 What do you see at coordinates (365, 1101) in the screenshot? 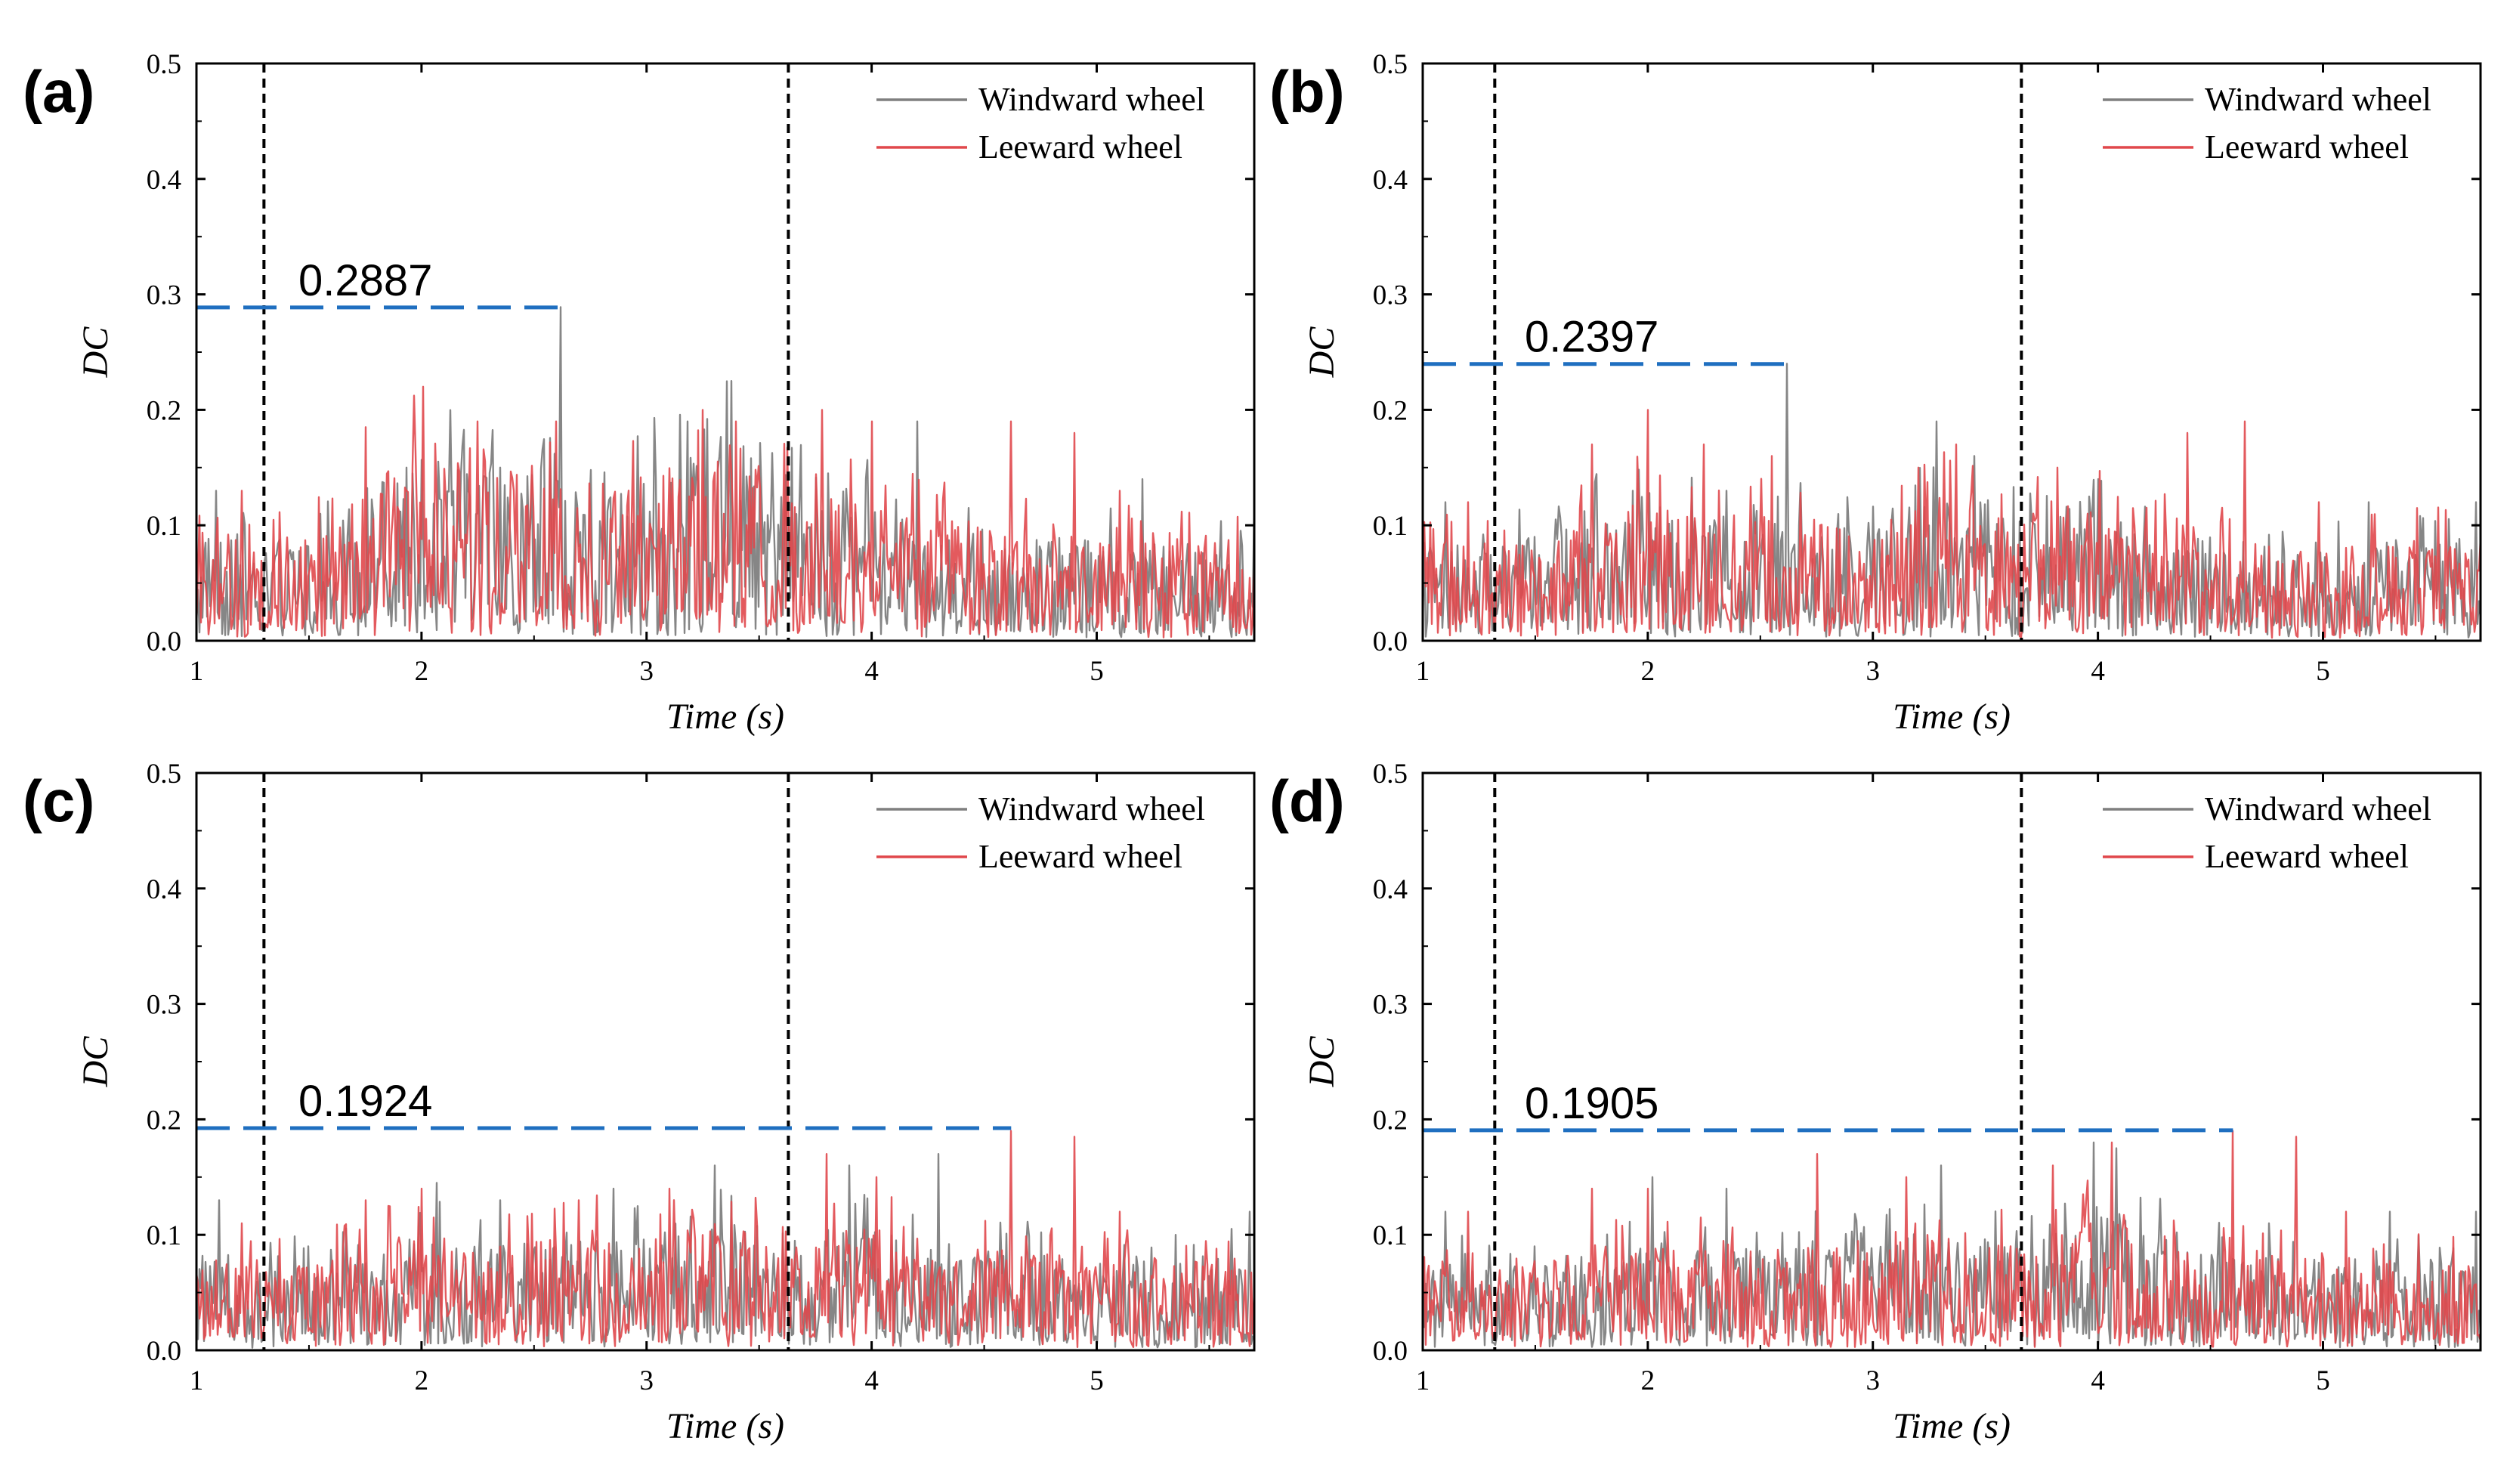
I see `peak-value-label: 0.1924` at bounding box center [365, 1101].